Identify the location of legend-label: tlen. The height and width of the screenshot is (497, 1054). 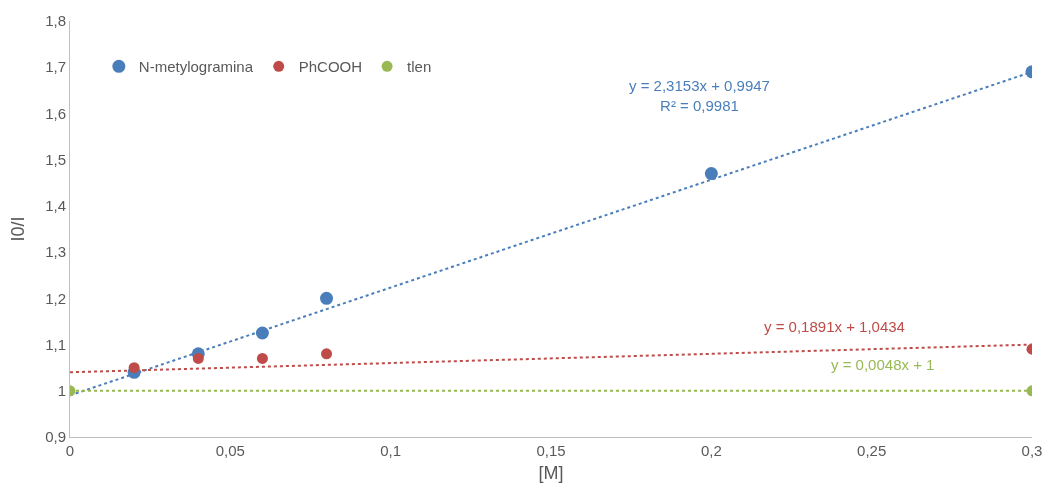
(419, 67).